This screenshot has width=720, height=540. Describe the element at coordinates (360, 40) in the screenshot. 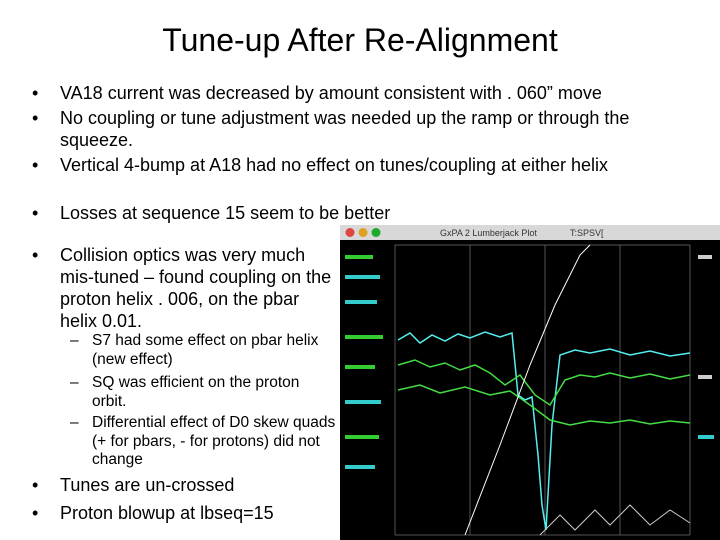

I see `slide-title: Tune-up After Re-Alignment` at that location.